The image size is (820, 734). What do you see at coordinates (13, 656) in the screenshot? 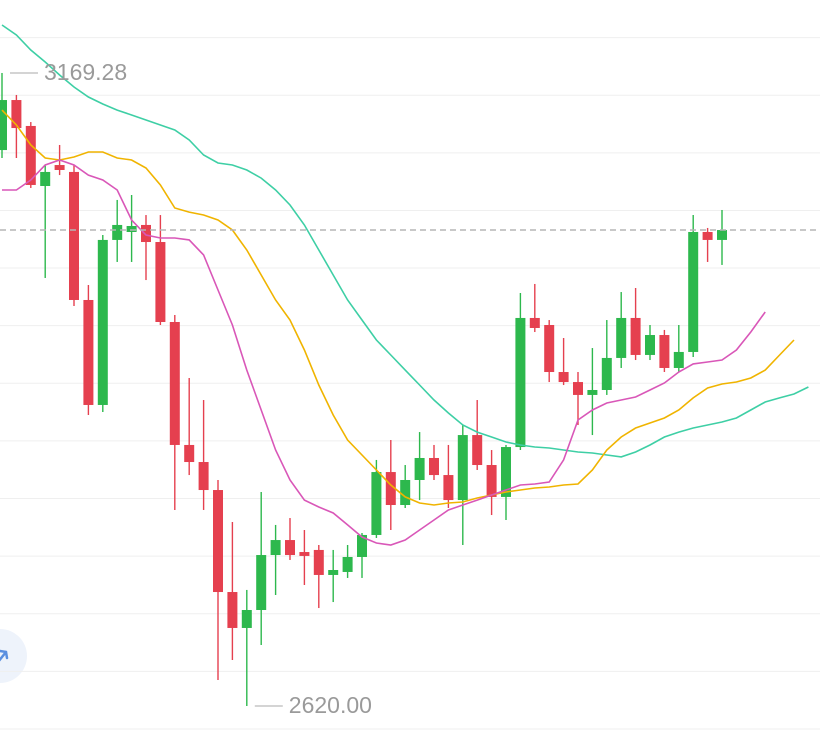
I see `scroll-button` at bounding box center [13, 656].